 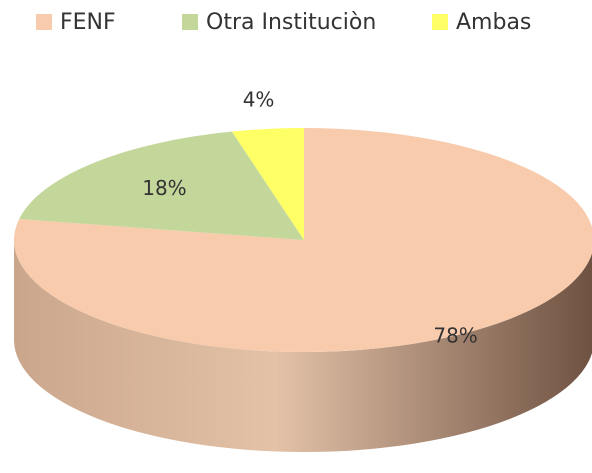 I want to click on data-label: 4%, so click(x=259, y=100).